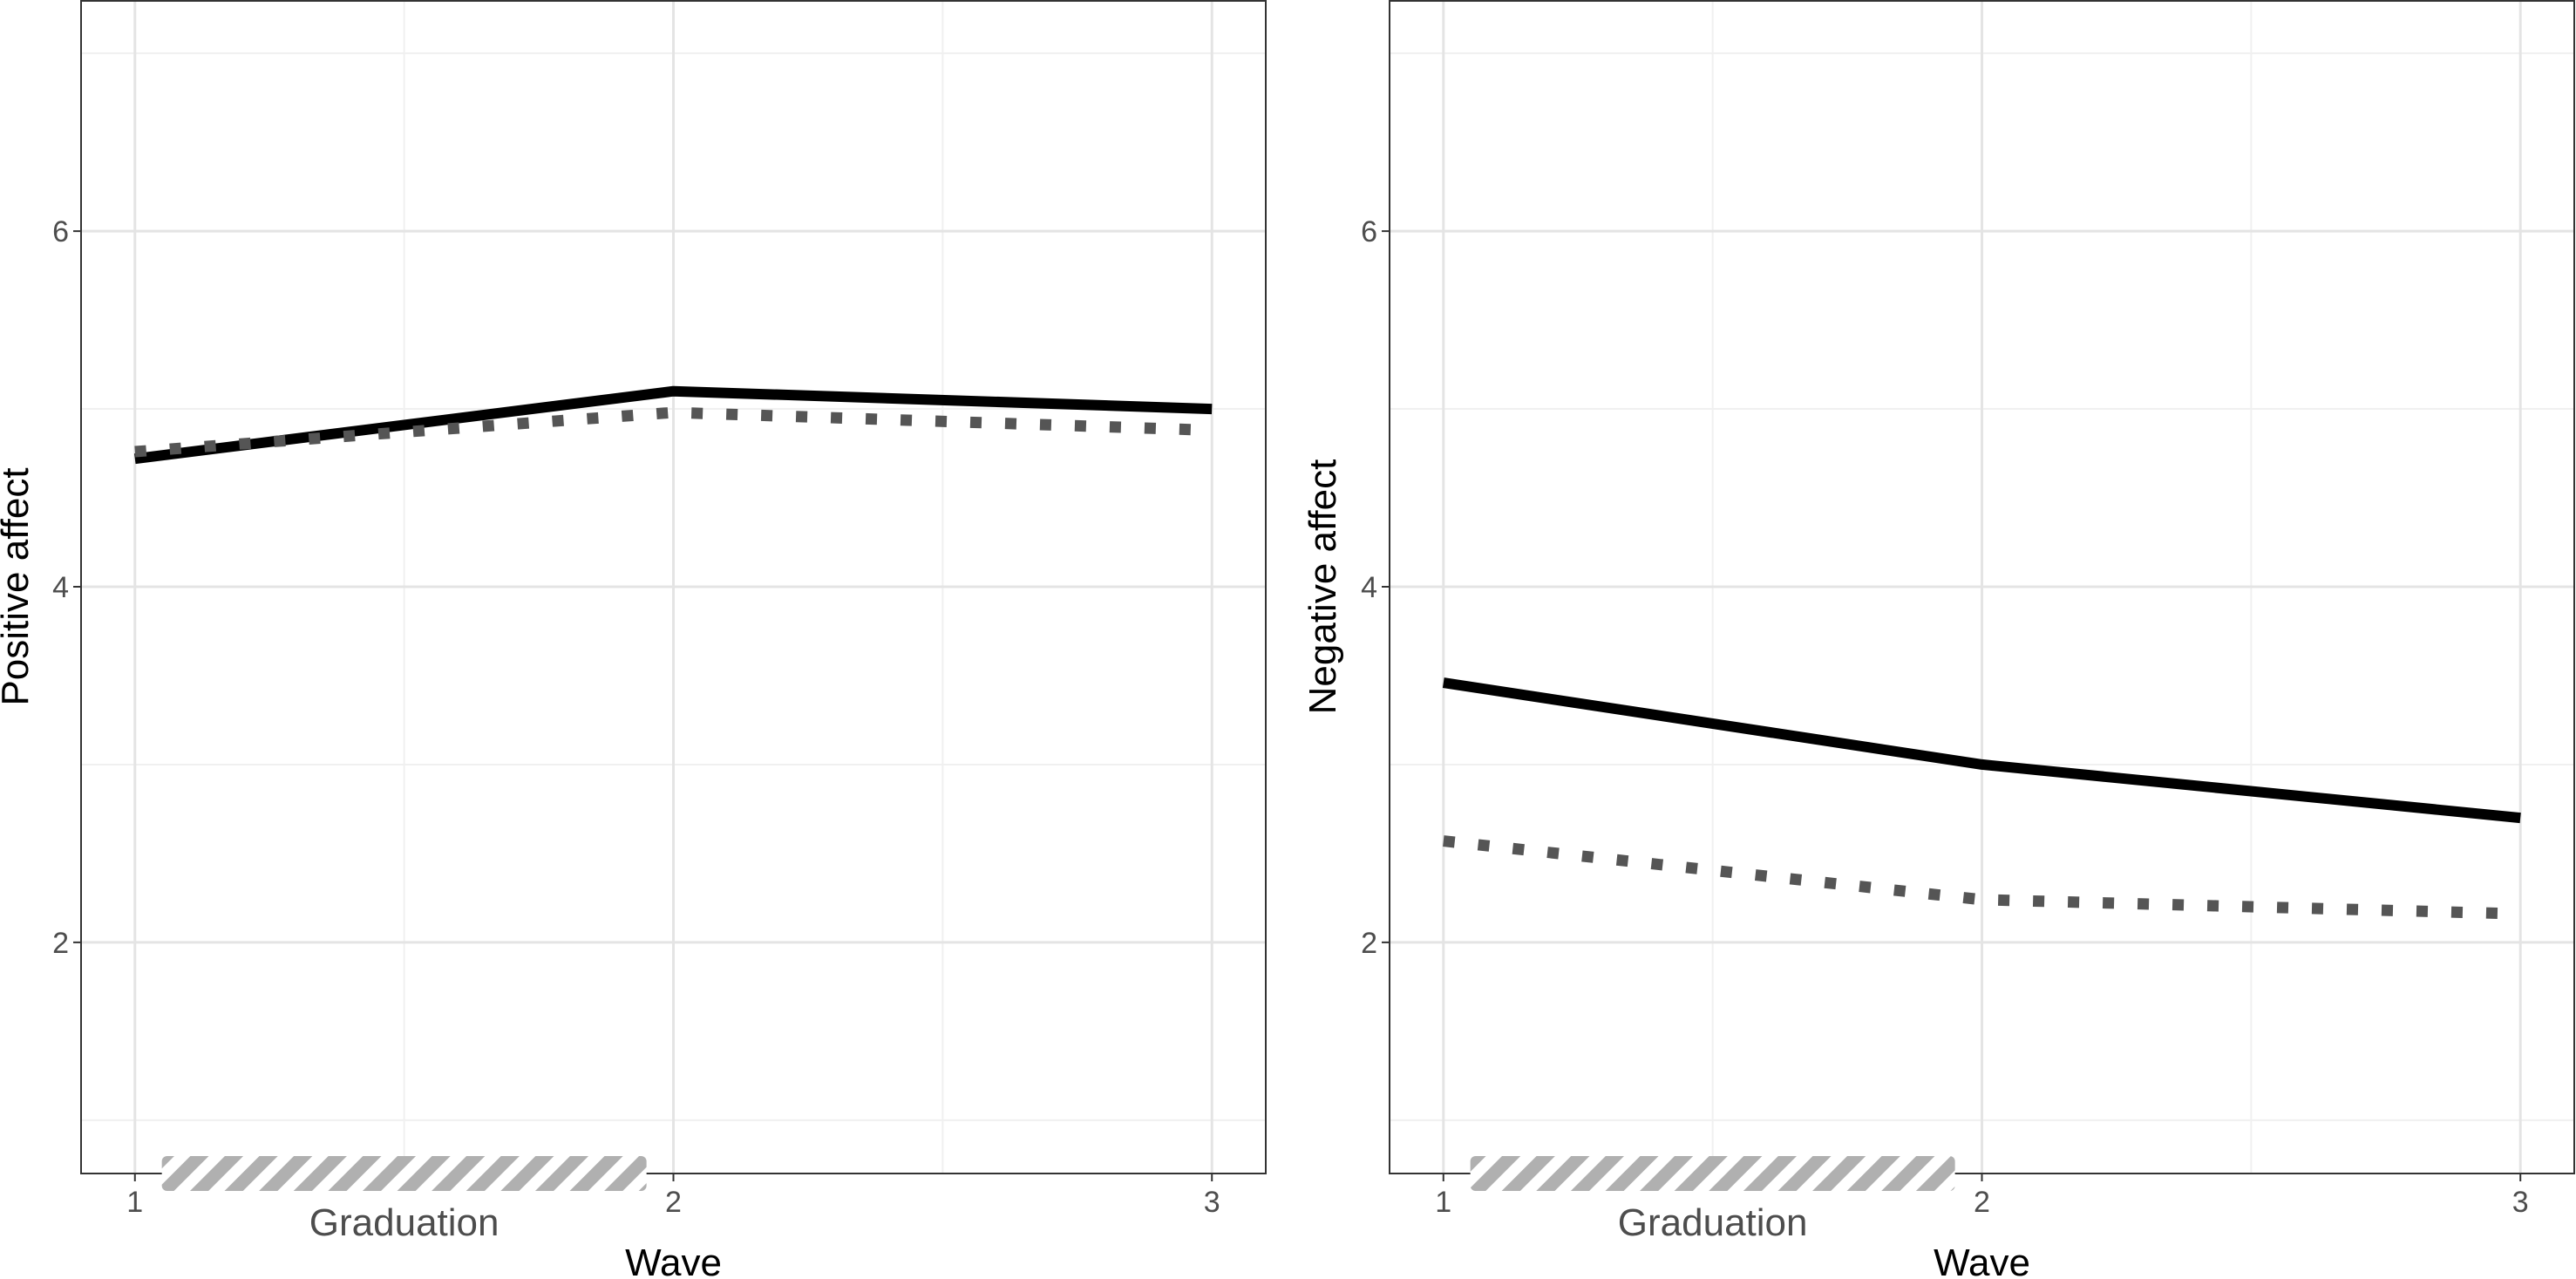  What do you see at coordinates (18, 586) in the screenshot?
I see `y-axis-title: Positive affect` at bounding box center [18, 586].